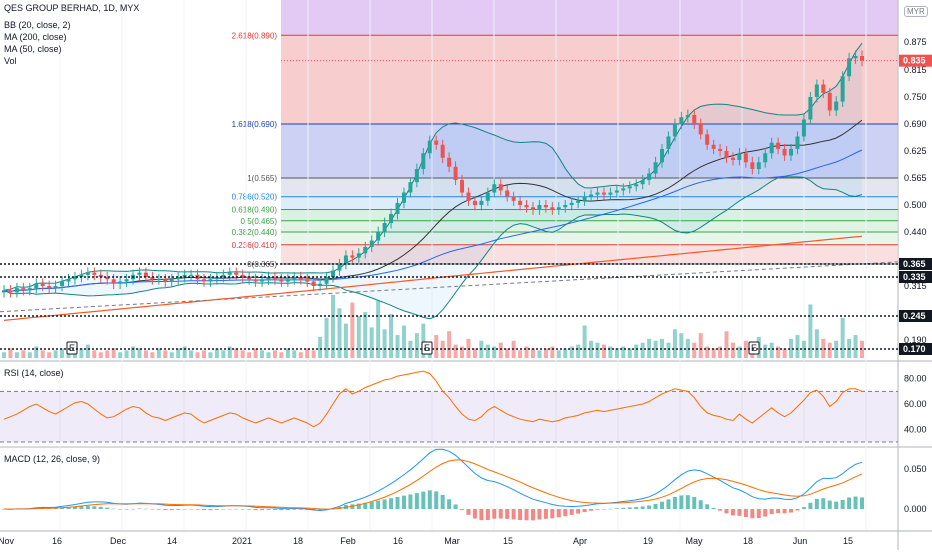  I want to click on macd-tick-label: 0.000, so click(915, 509).